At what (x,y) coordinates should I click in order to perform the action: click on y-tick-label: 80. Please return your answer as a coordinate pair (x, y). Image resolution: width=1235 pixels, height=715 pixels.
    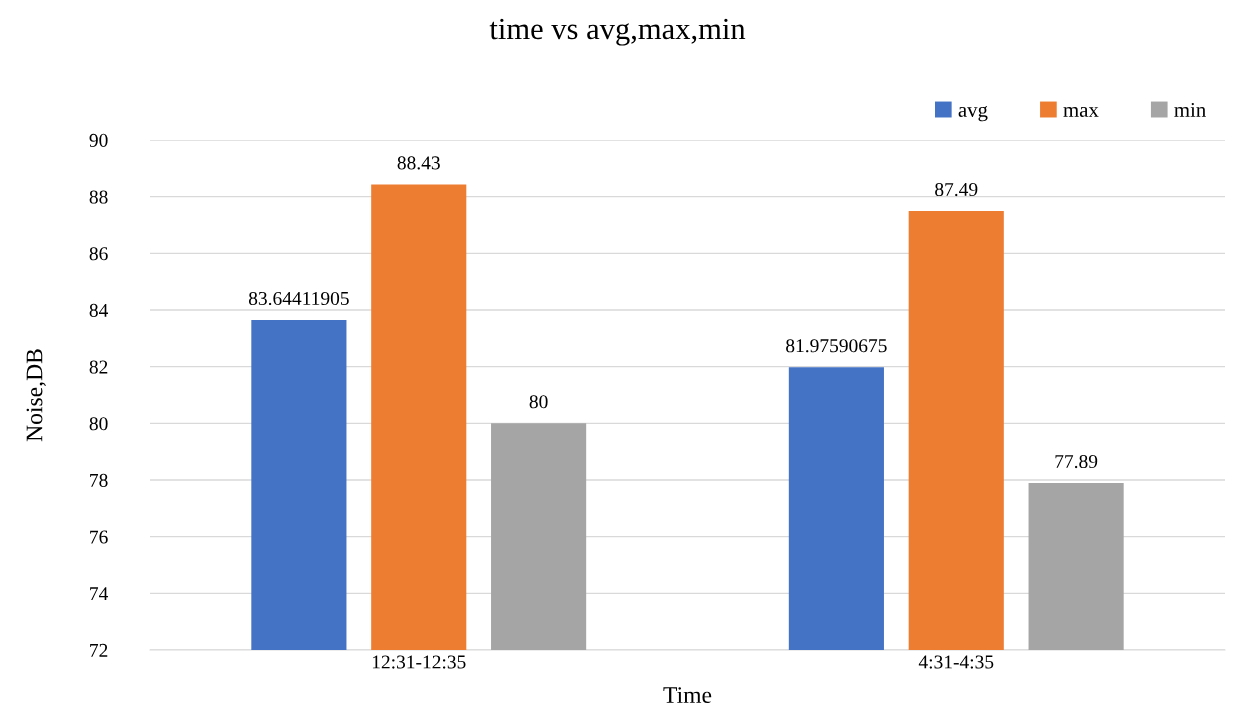
    Looking at the image, I should click on (98, 424).